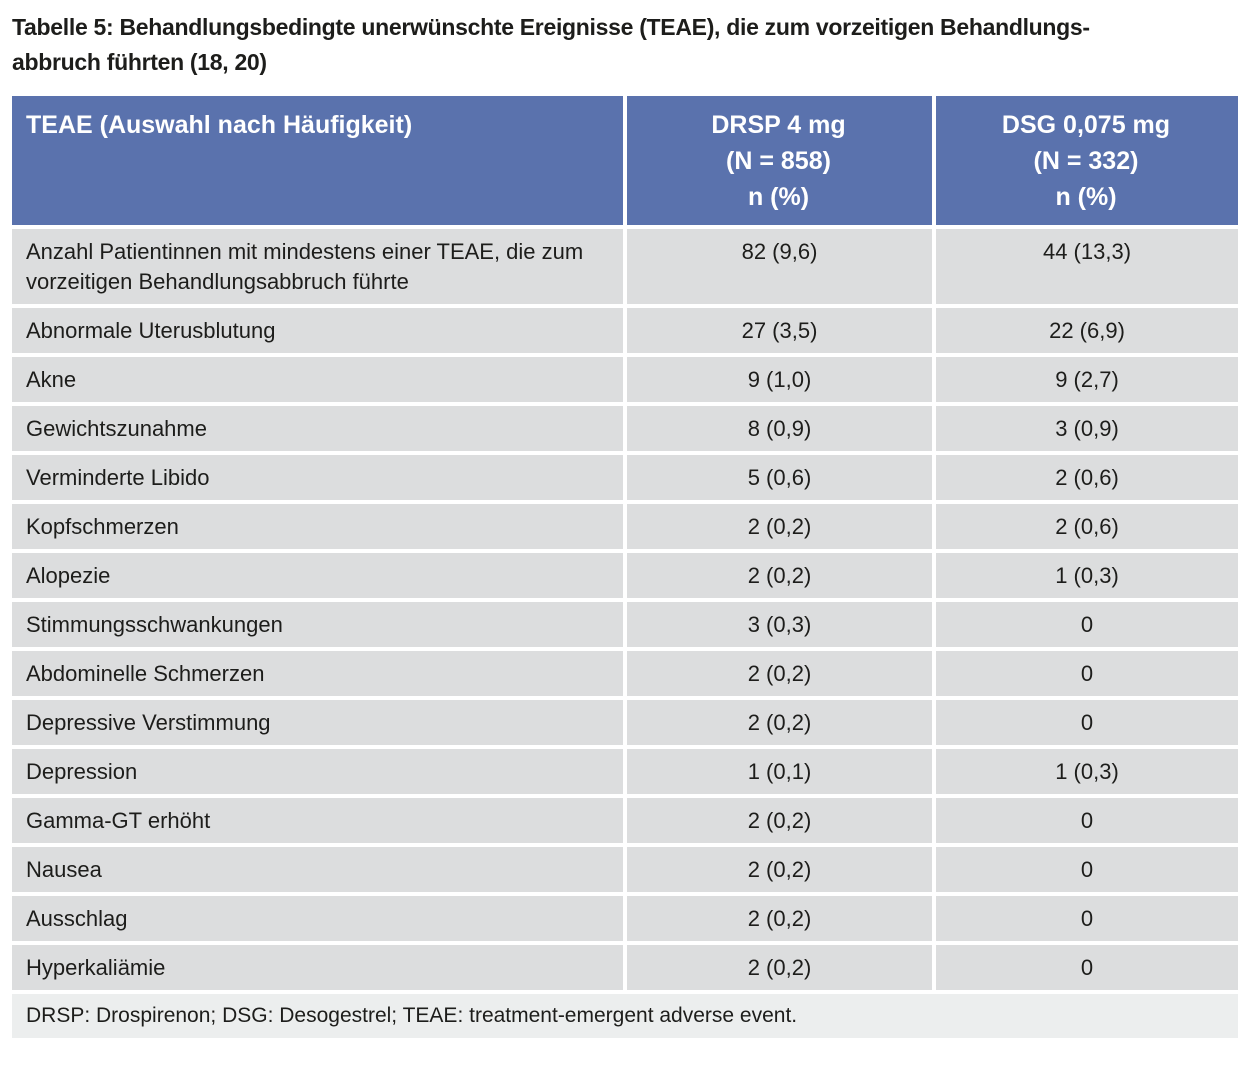 The image size is (1250, 1066). I want to click on teae-row-drsp-value: 27 (3,5), so click(779, 330).